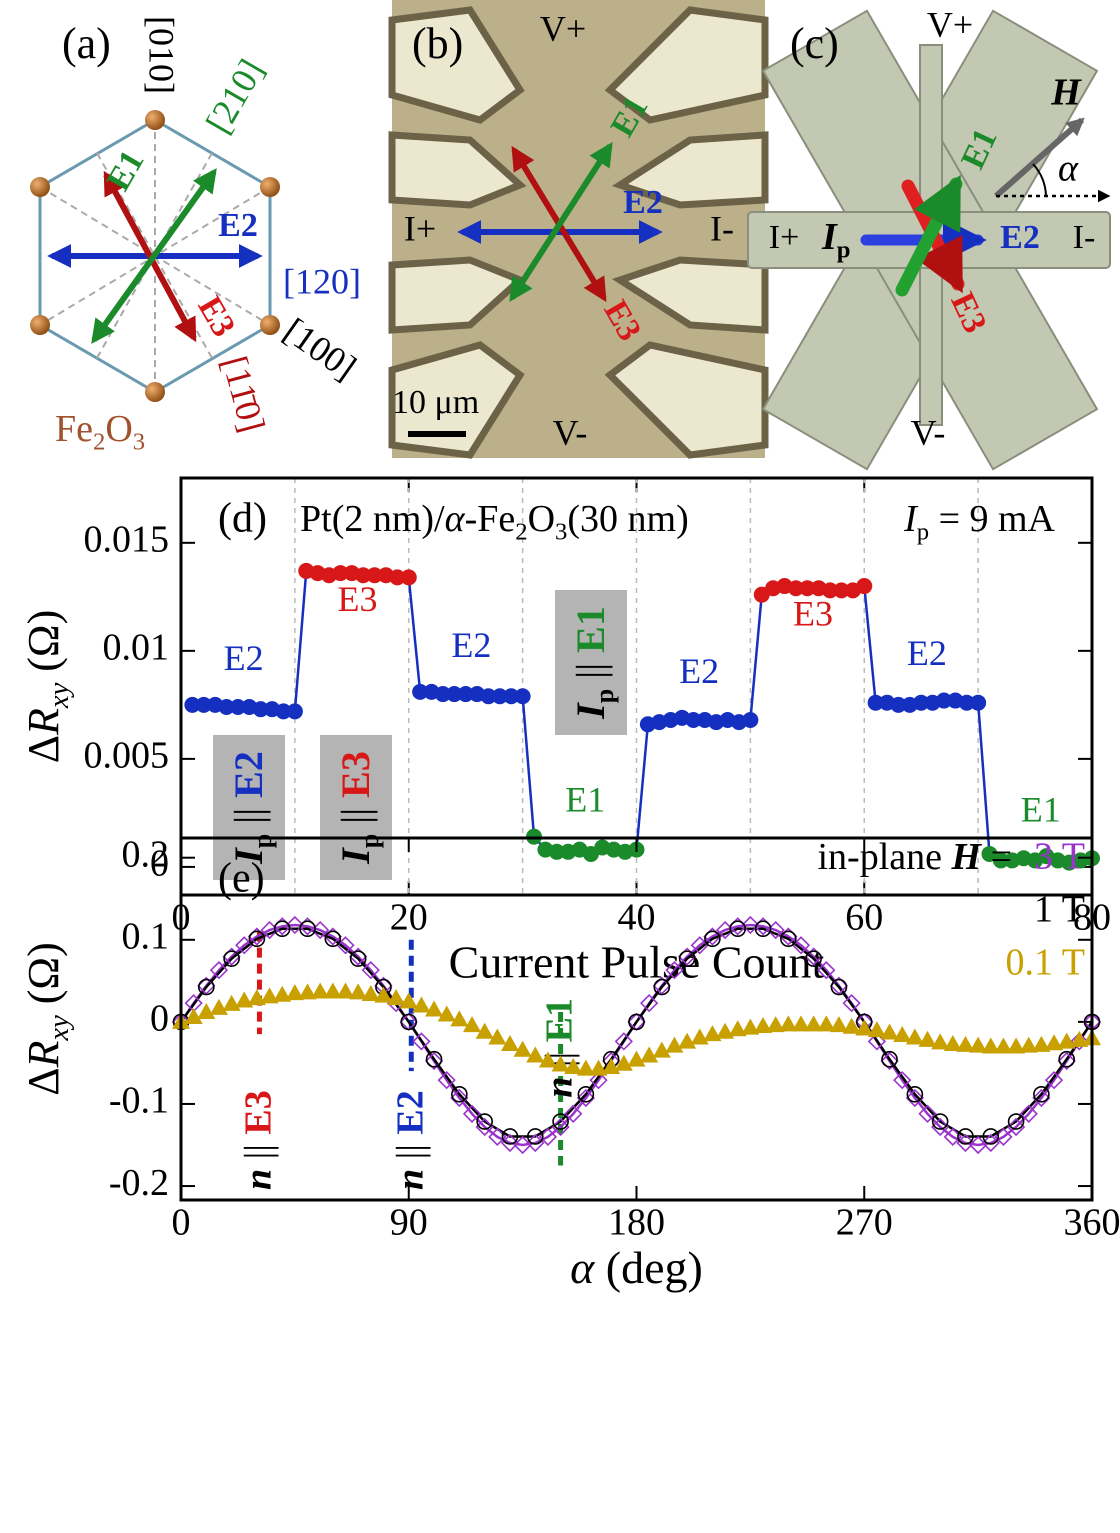  I want to click on panel-label: (b), so click(437, 43).